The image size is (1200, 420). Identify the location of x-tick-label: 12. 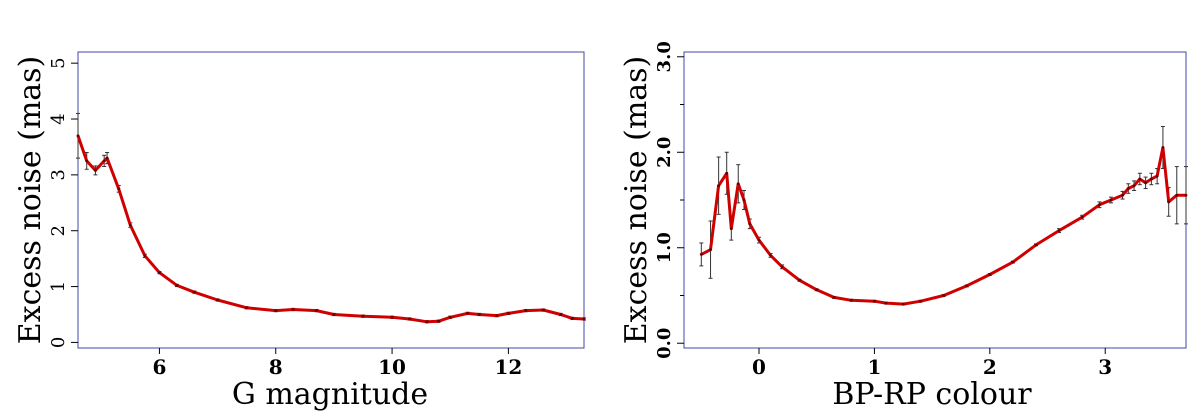
(508, 367).